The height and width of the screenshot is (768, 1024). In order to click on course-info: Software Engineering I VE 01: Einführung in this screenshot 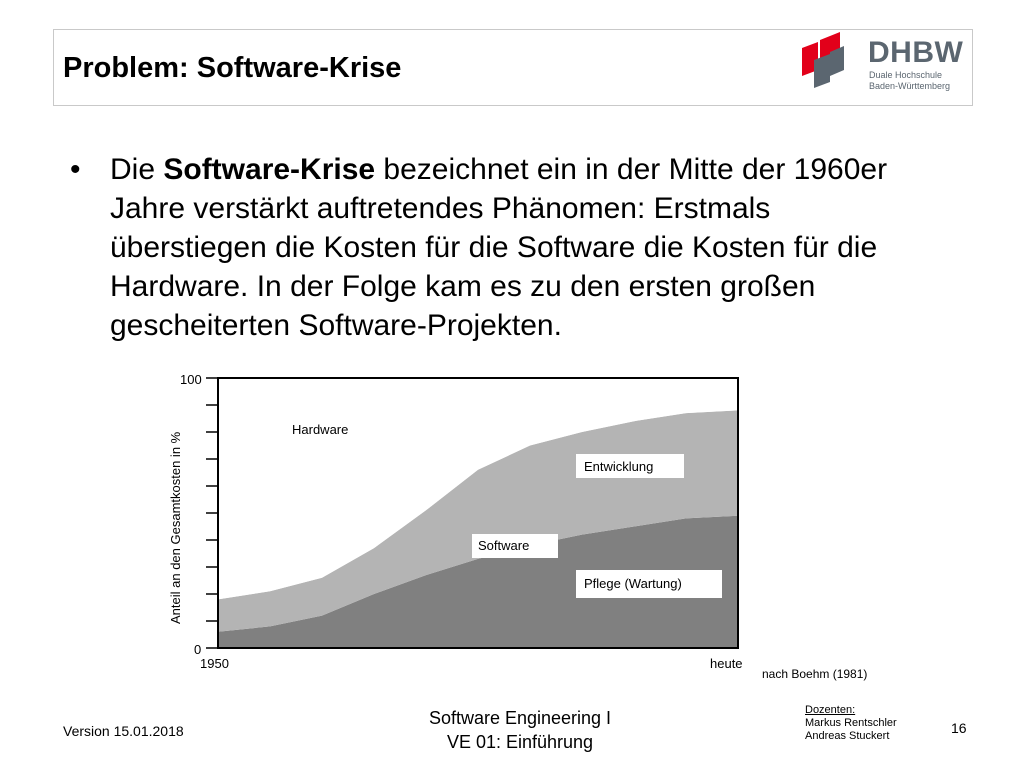, I will do `click(520, 730)`.